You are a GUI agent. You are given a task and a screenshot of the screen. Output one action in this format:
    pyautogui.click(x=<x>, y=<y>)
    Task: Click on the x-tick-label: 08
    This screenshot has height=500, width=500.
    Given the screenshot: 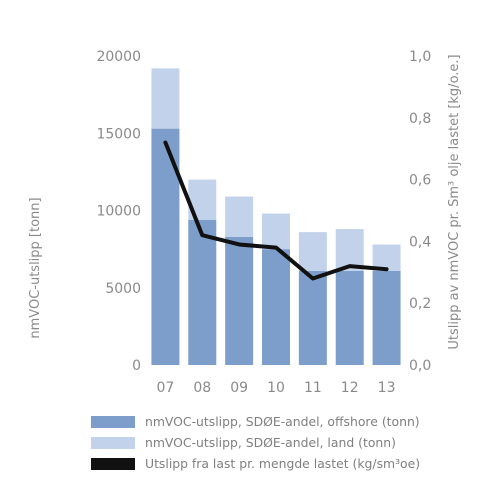 What is the action you would take?
    pyautogui.click(x=202, y=388)
    